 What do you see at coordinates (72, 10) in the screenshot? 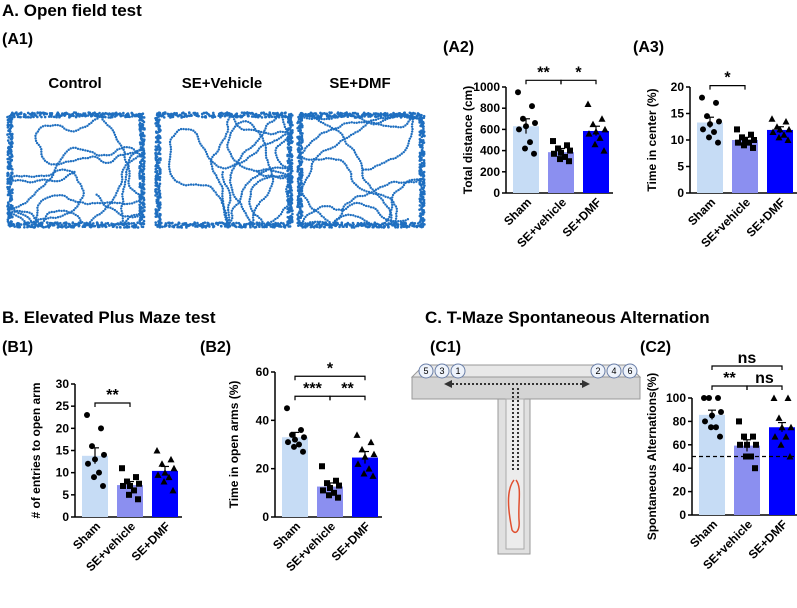
I see `section-title: A. Open field test` at bounding box center [72, 10].